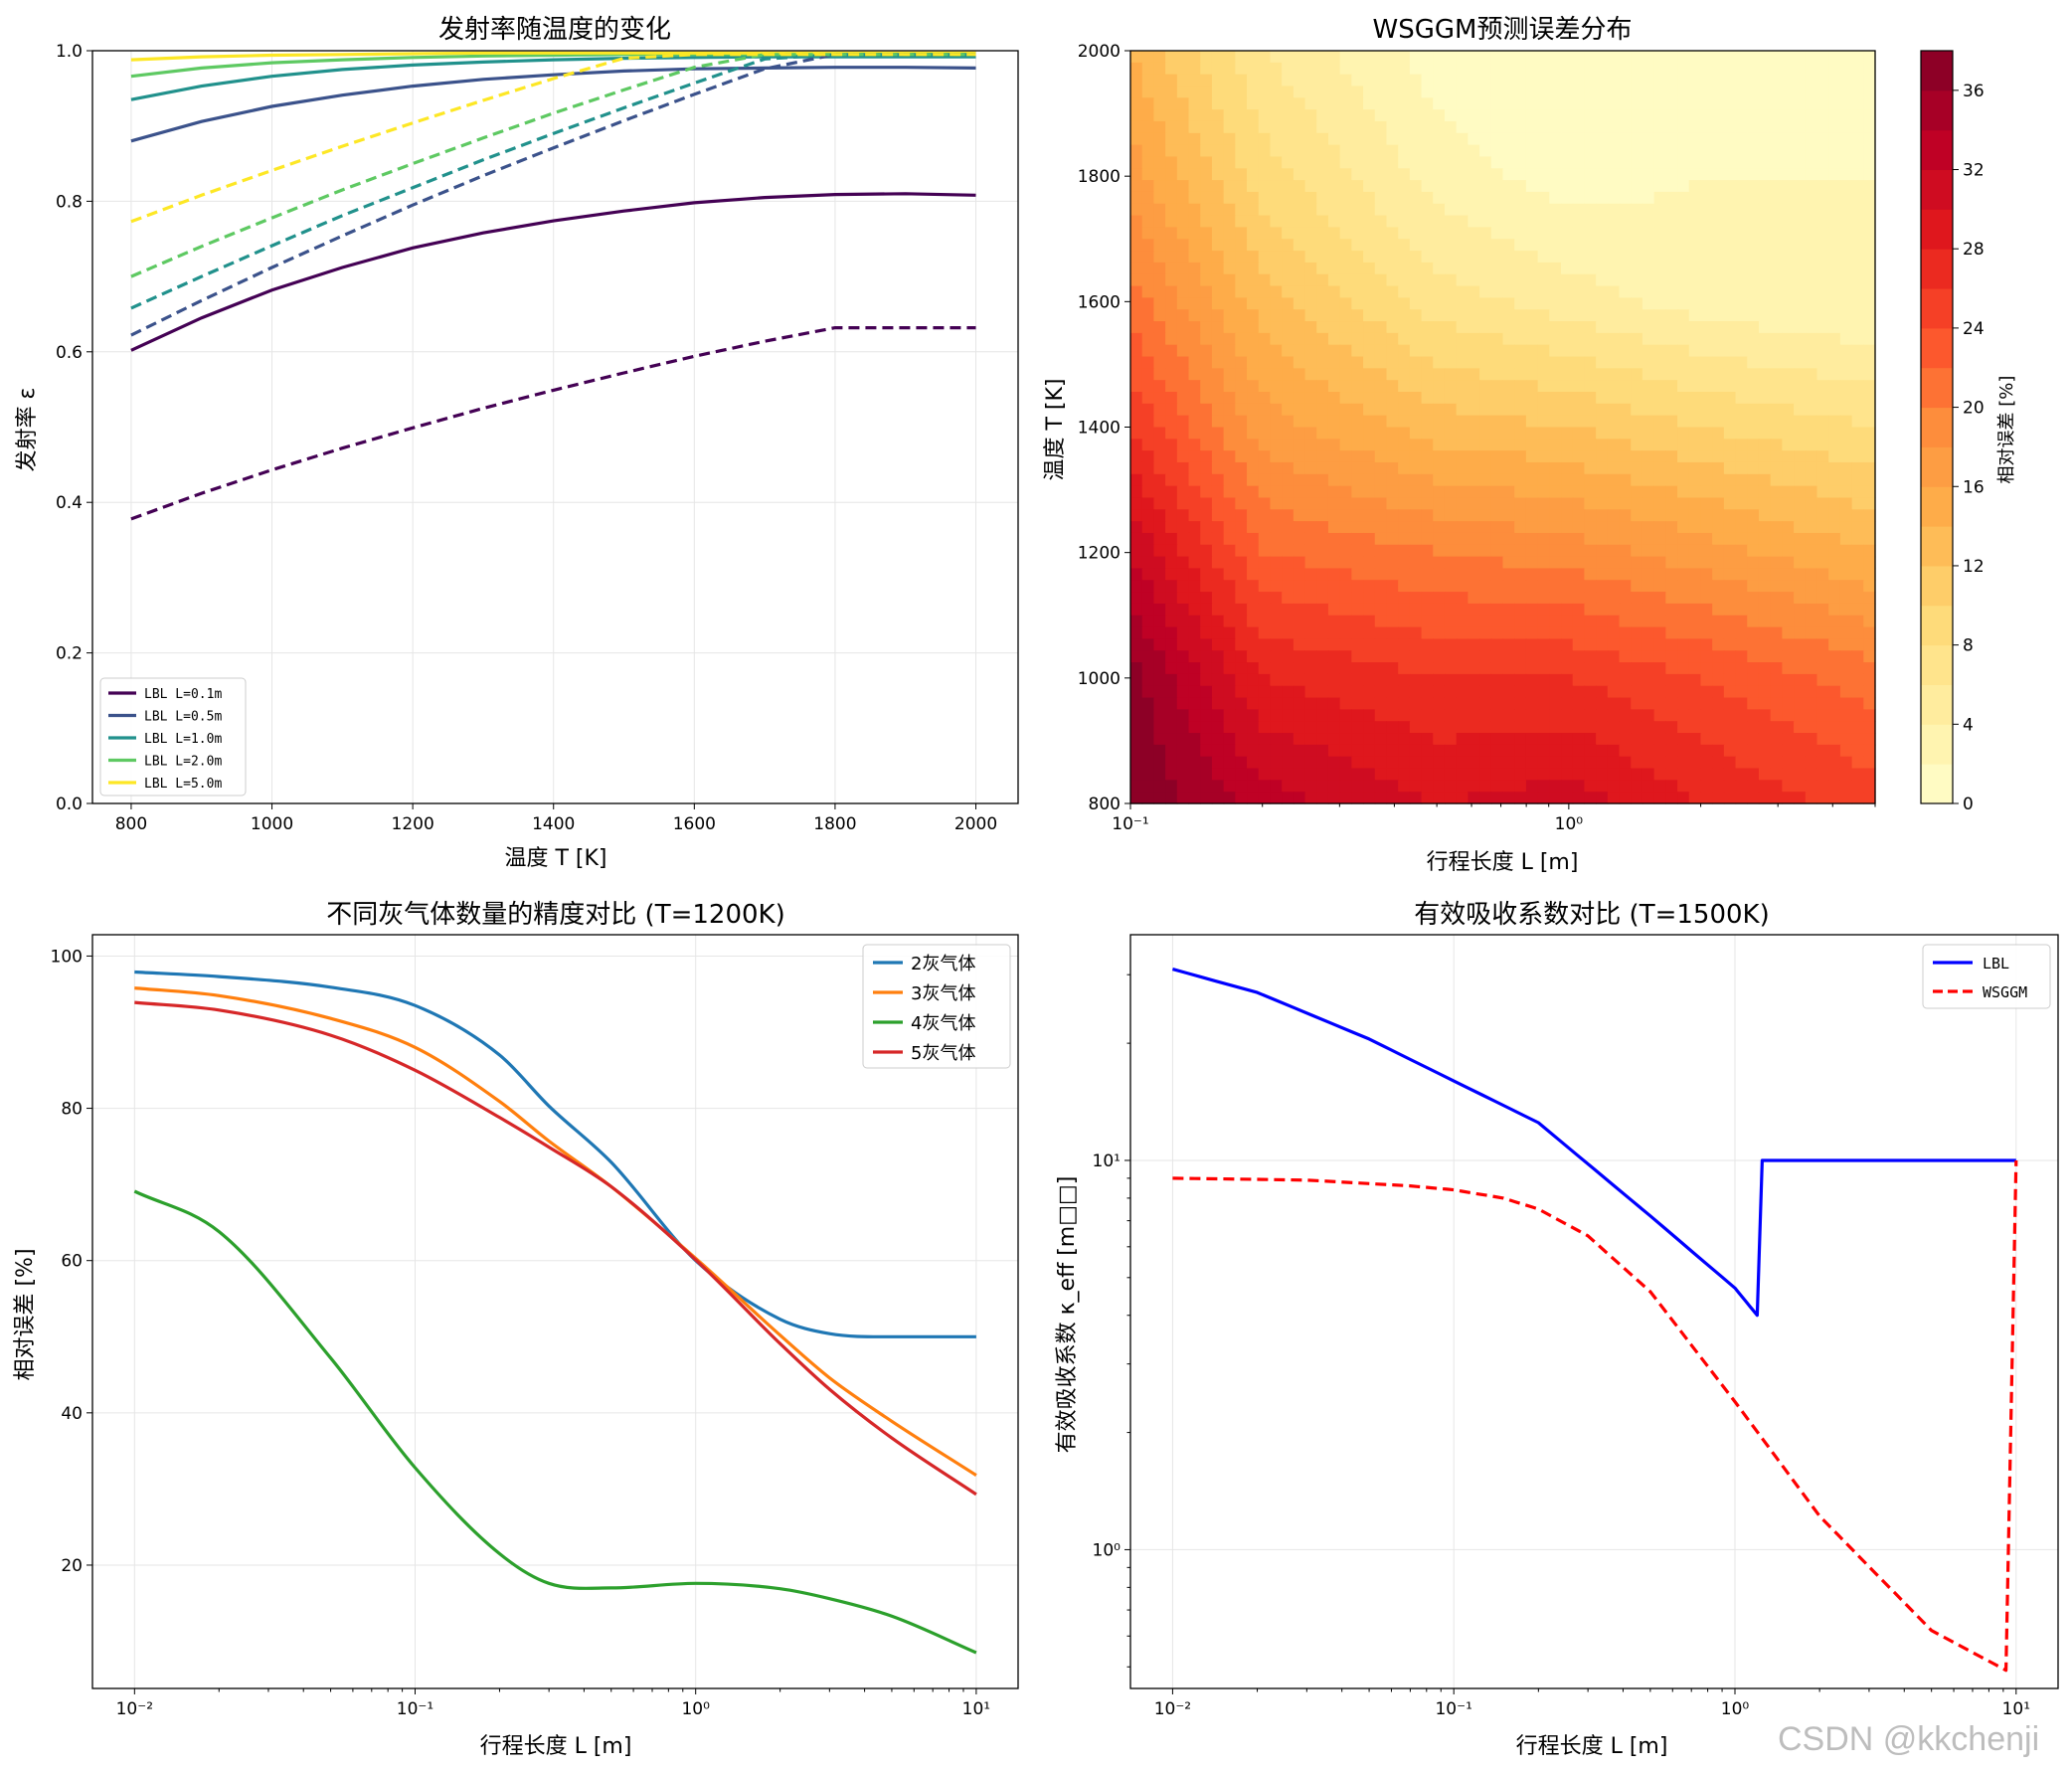 The image size is (2072, 1770). What do you see at coordinates (943, 1023) in the screenshot?
I see `legend-label: 4灰气体` at bounding box center [943, 1023].